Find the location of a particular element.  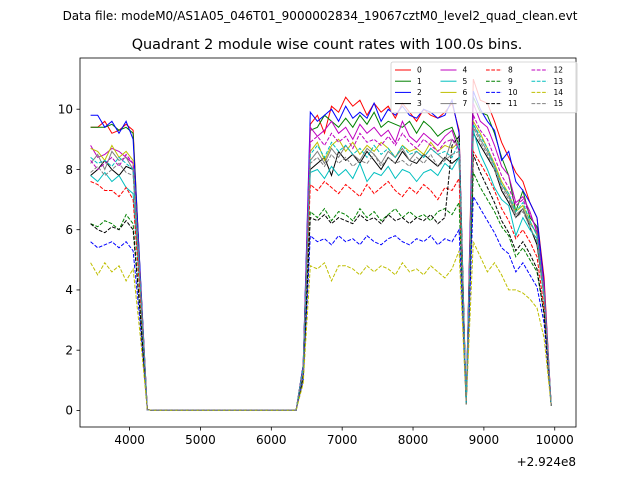

y-axis: 0 2 4 6 8 10 is located at coordinates (69, 260).